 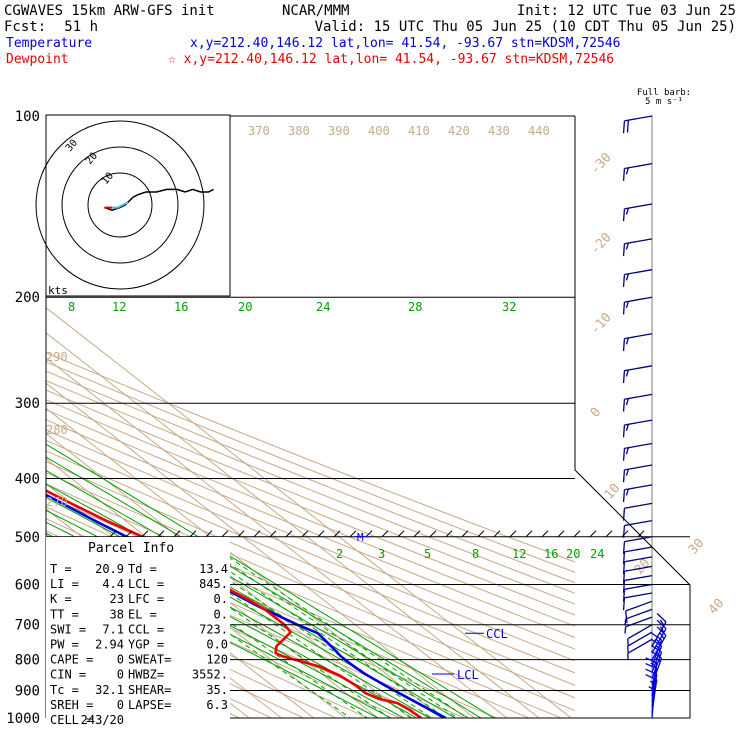 I want to click on parcel-value: 120, so click(x=217, y=660).